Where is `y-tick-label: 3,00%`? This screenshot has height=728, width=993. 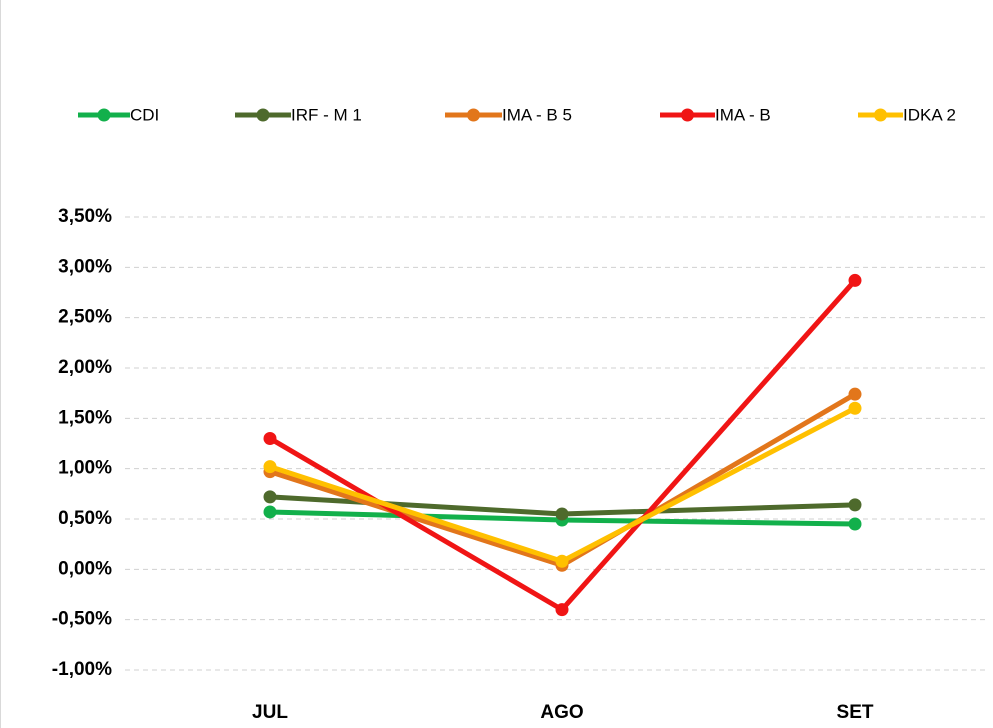 y-tick-label: 3,00% is located at coordinates (85, 266).